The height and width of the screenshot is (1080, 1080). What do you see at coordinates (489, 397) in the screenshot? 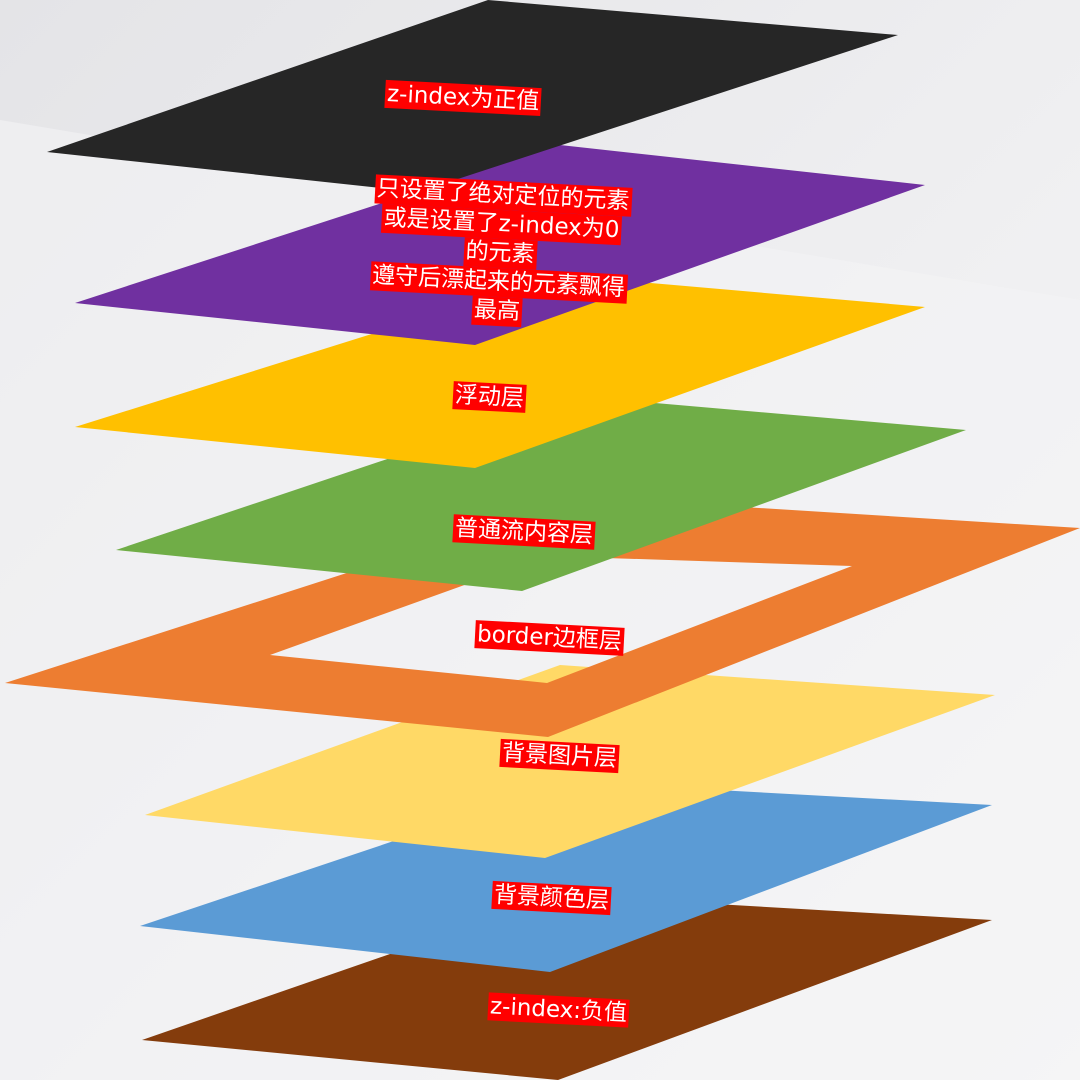
I see `label-float: 浮动层` at bounding box center [489, 397].